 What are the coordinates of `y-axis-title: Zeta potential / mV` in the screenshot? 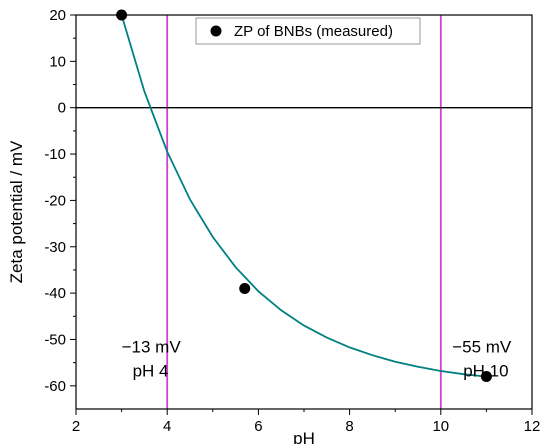 It's located at (16, 211).